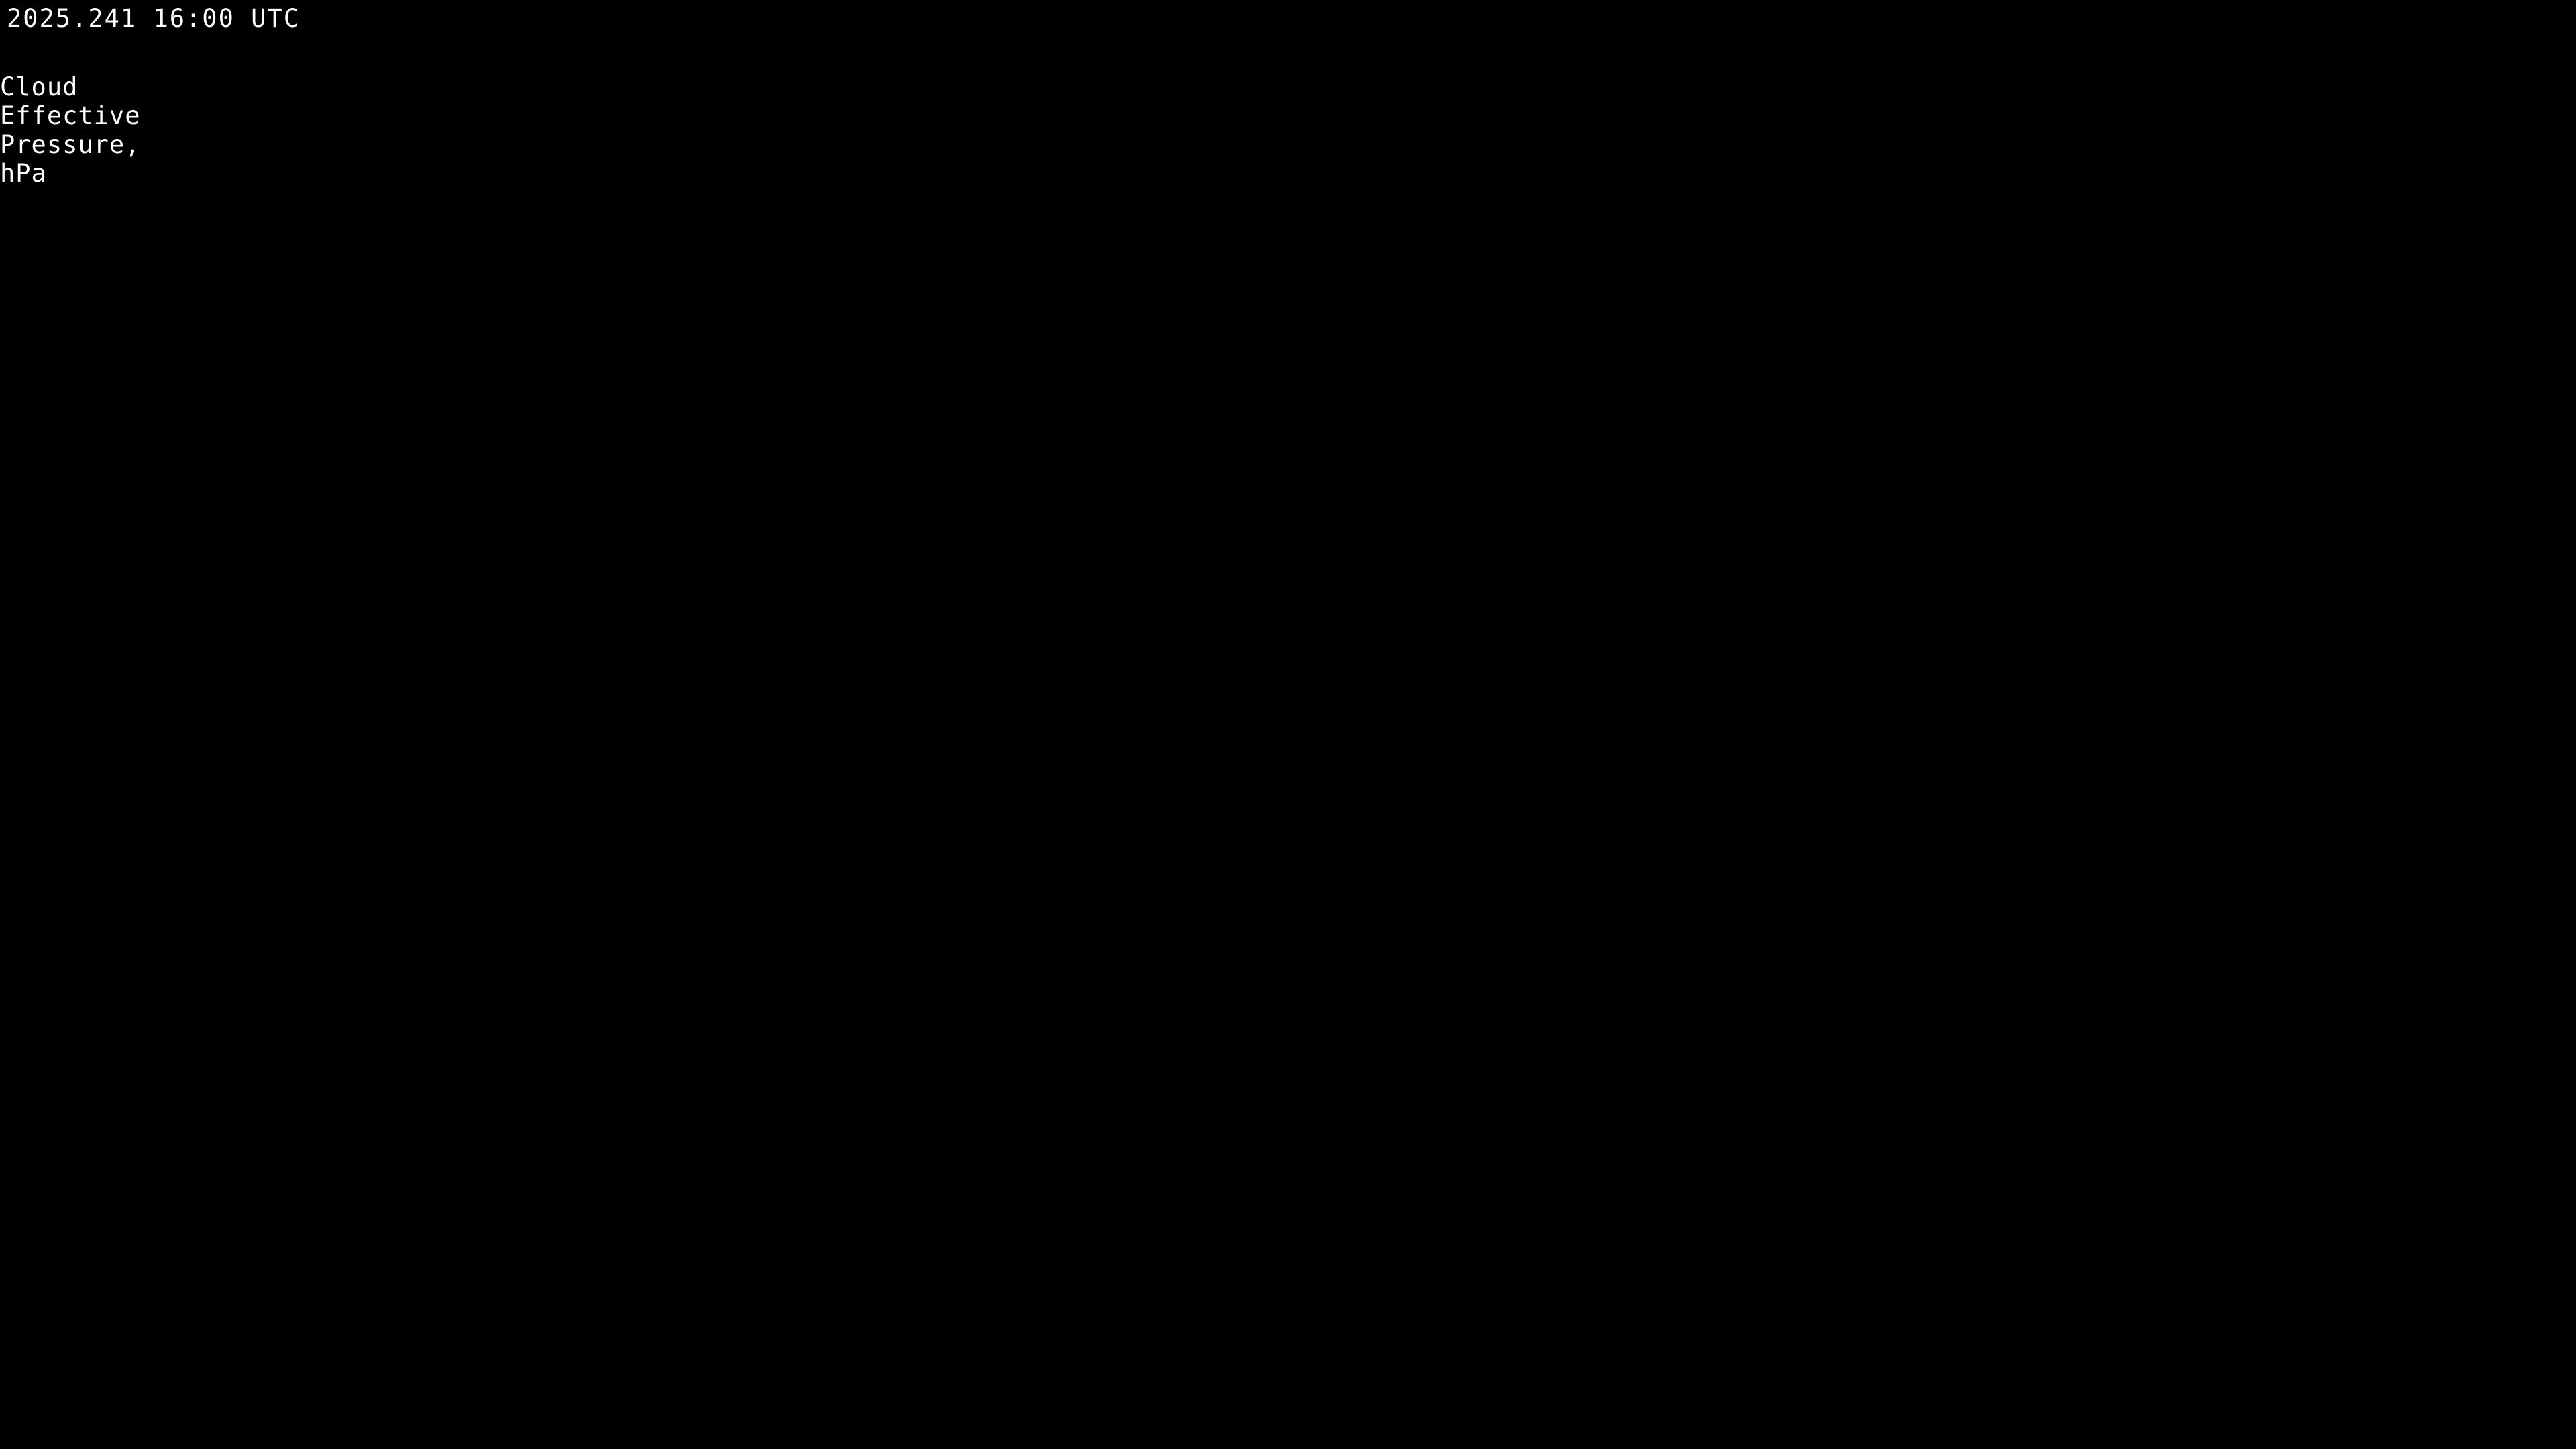 The height and width of the screenshot is (1449, 2576). What do you see at coordinates (153, 18) in the screenshot?
I see `timestamp: 2025.241 16:00 UTC` at bounding box center [153, 18].